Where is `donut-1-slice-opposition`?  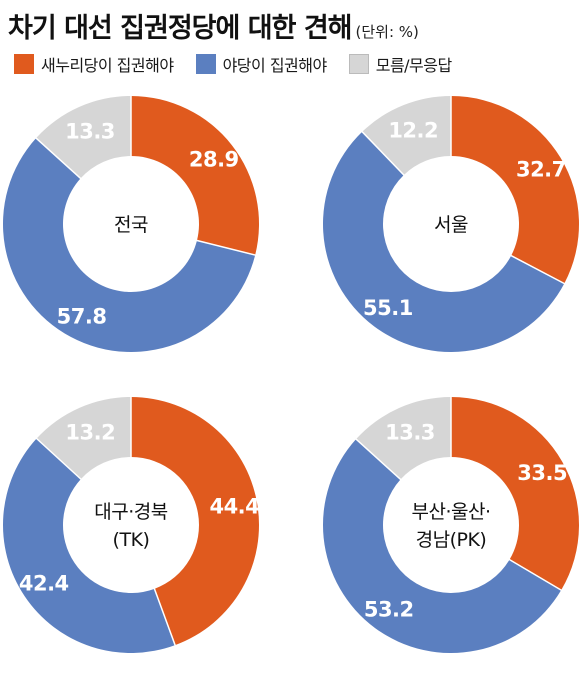 donut-1-slice-opposition is located at coordinates (129, 245).